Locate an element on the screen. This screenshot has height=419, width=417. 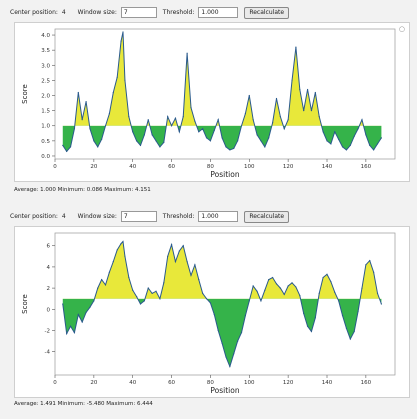
y-tick-label: 0 is located at coordinates (49, 310).